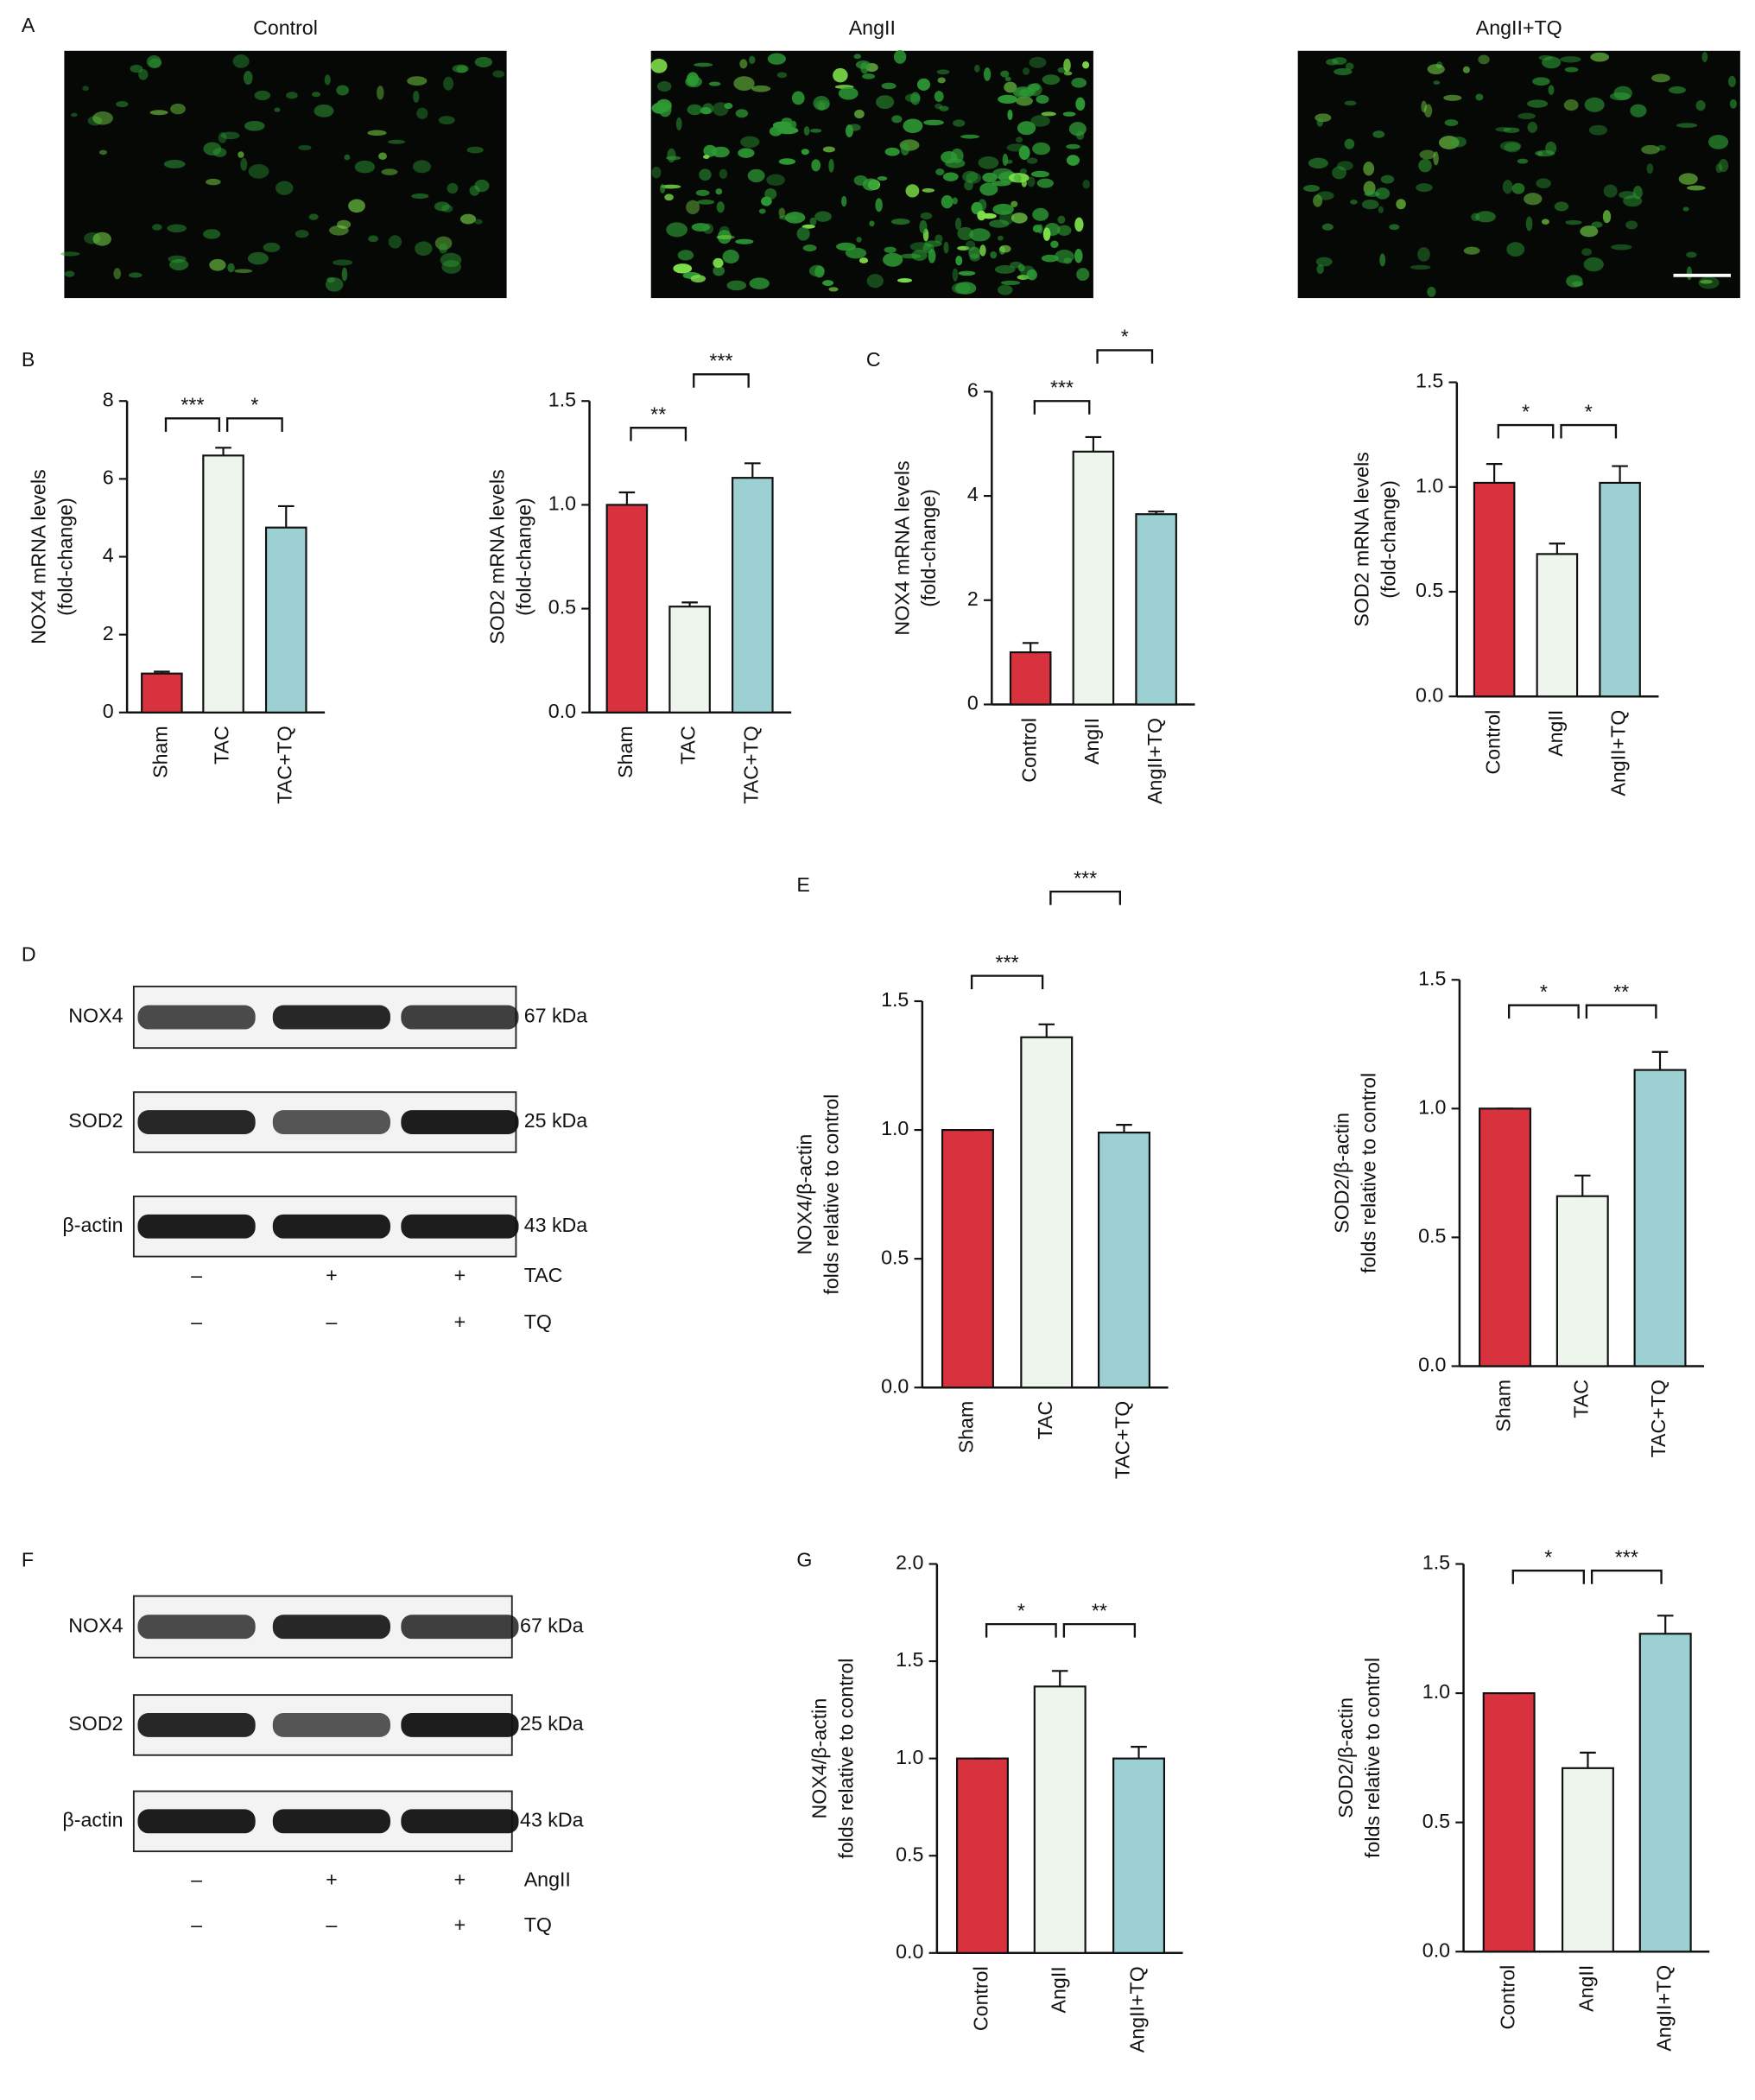  What do you see at coordinates (538, 1321) in the screenshot?
I see `condition-label: TQ` at bounding box center [538, 1321].